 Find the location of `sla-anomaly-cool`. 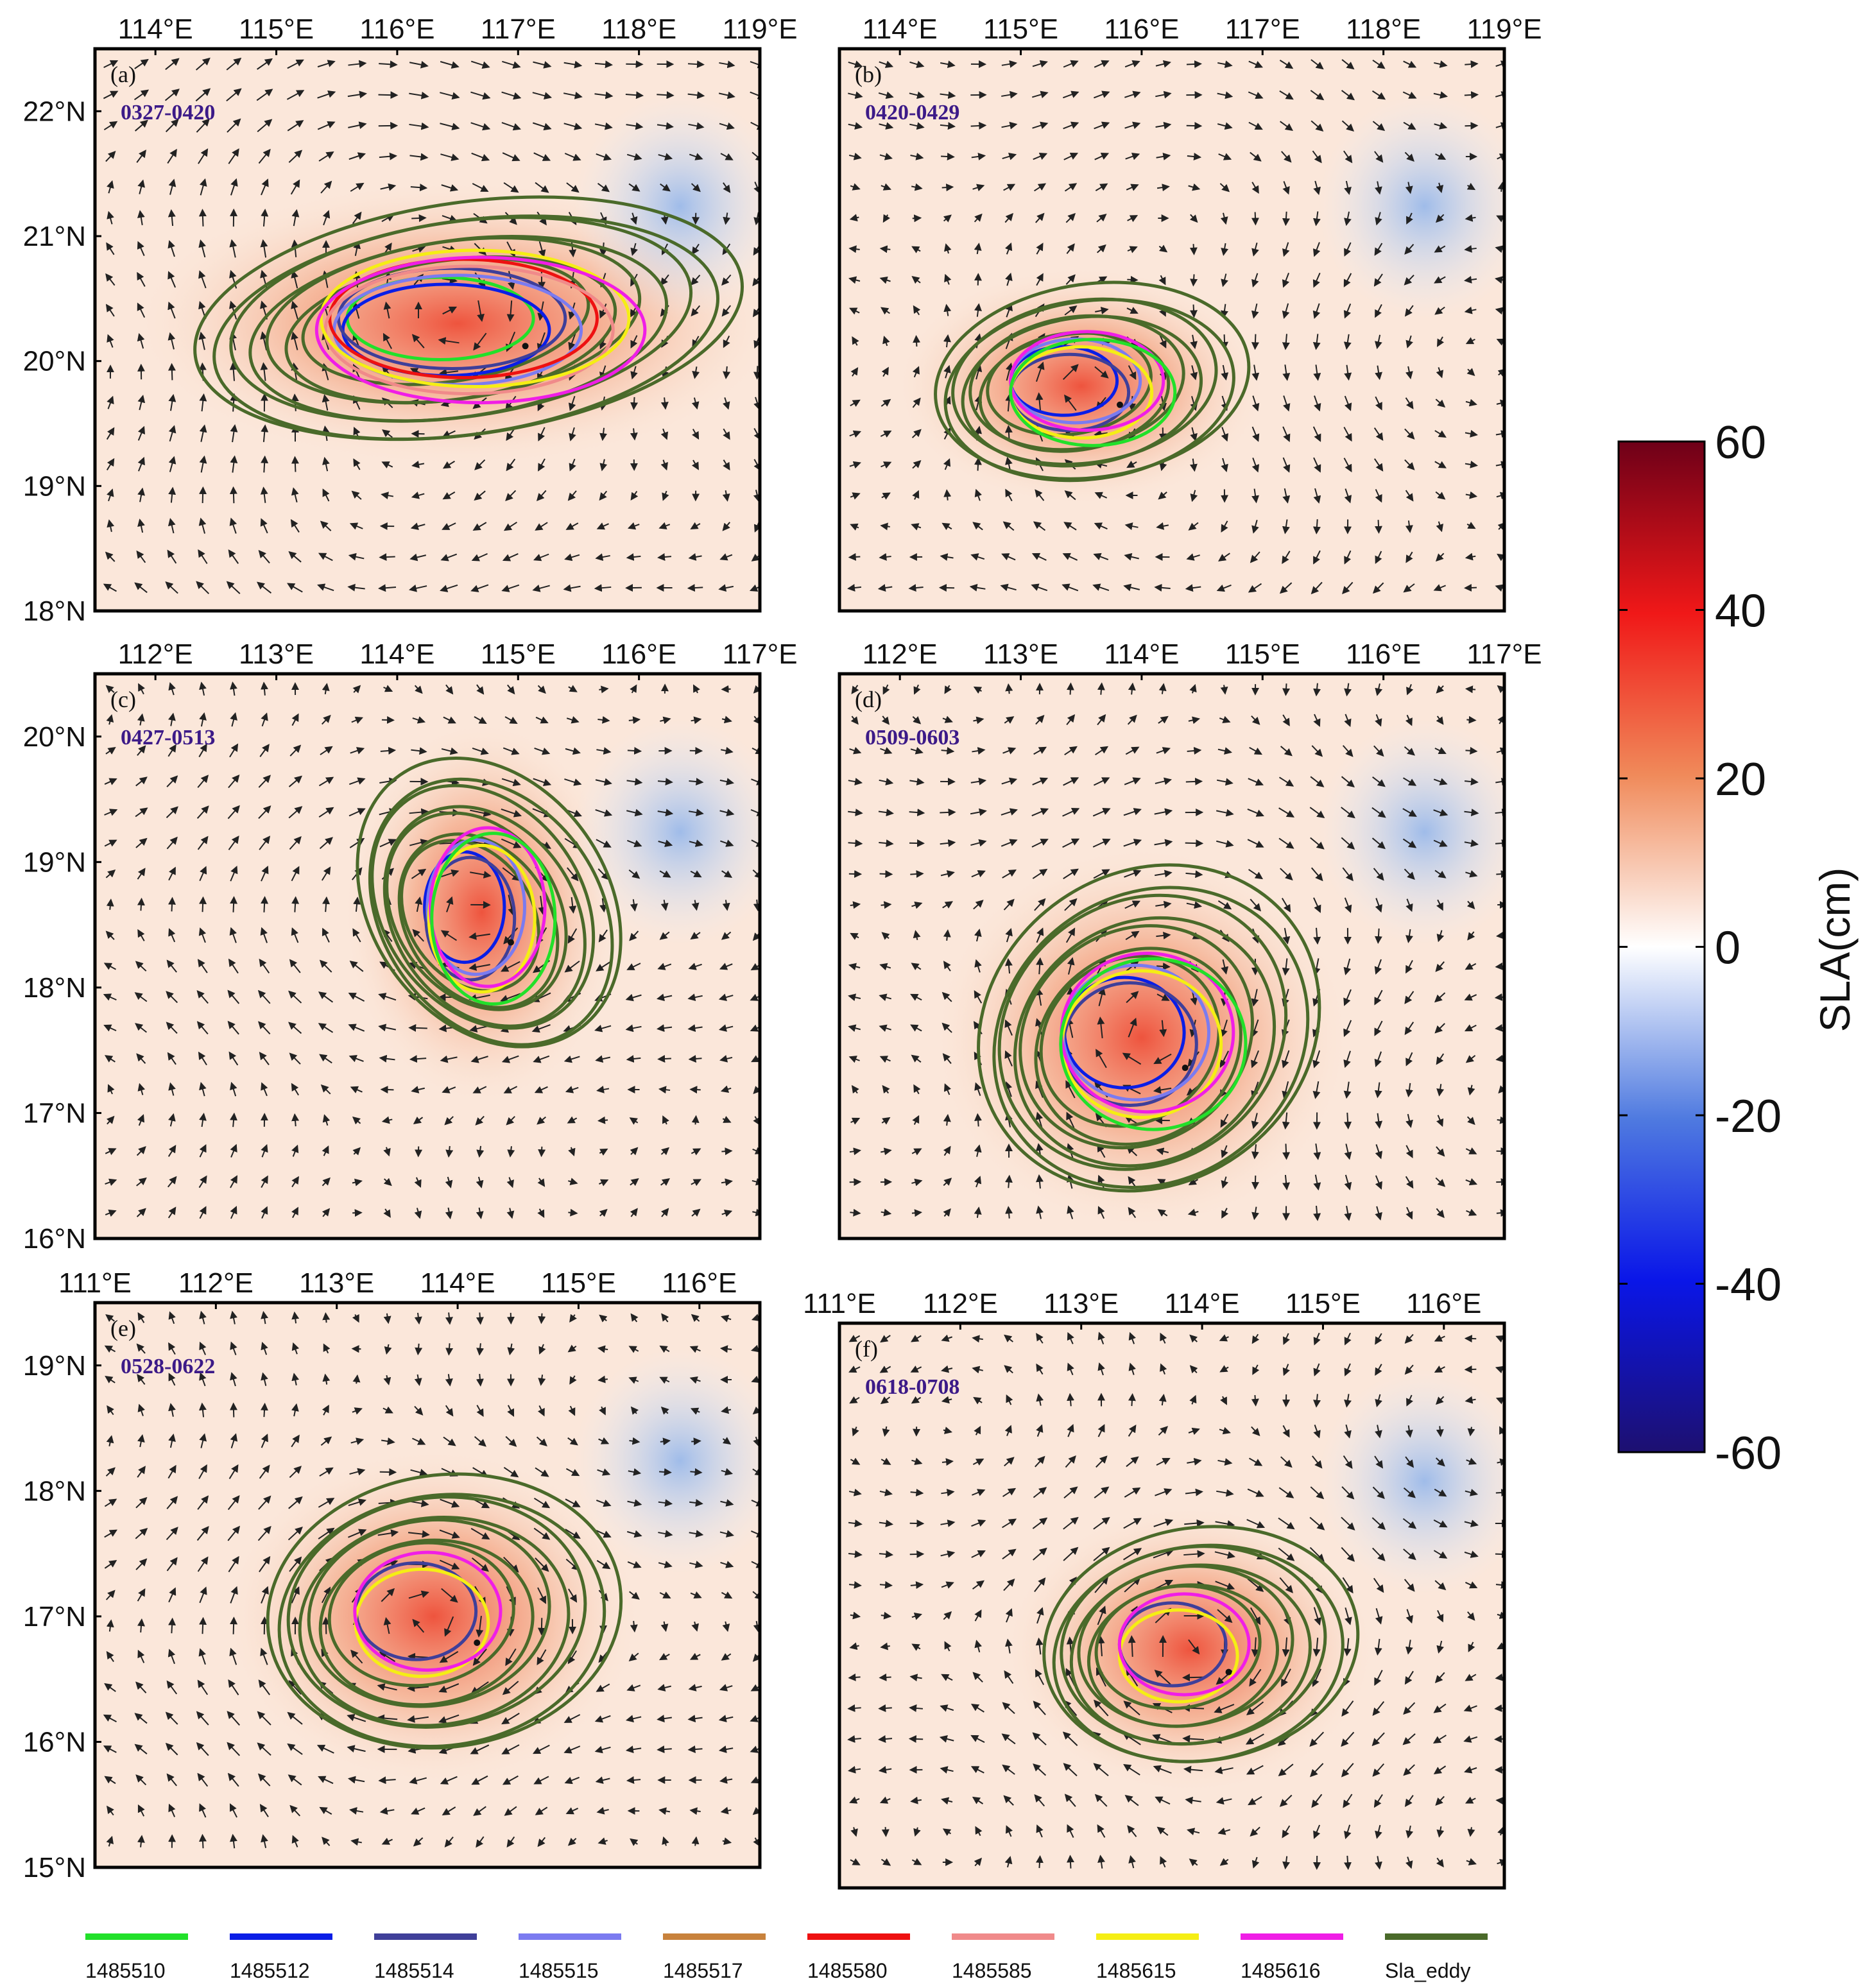

sla-anomaly-cool is located at coordinates (666, 832).